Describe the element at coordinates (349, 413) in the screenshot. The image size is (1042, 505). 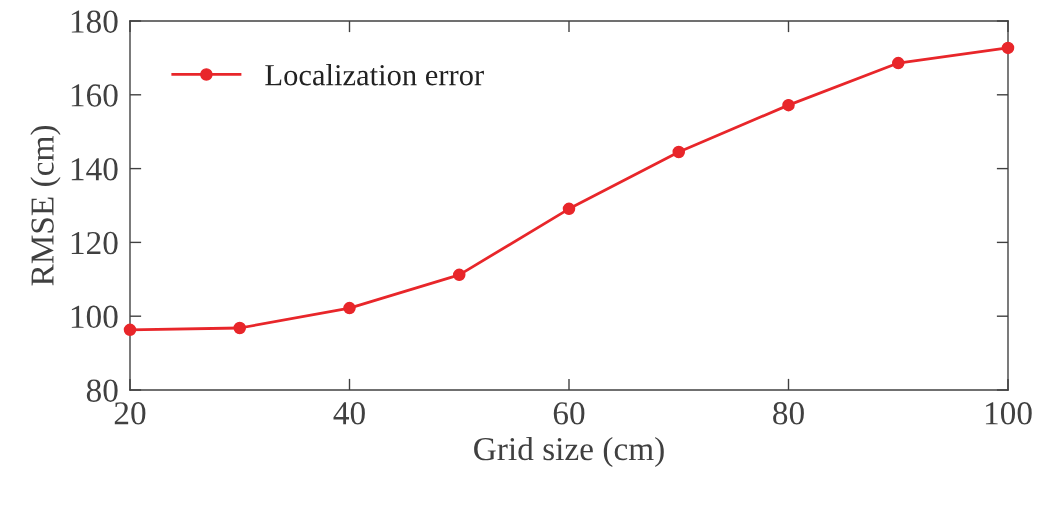
I see `x-tick-label: 40` at that location.